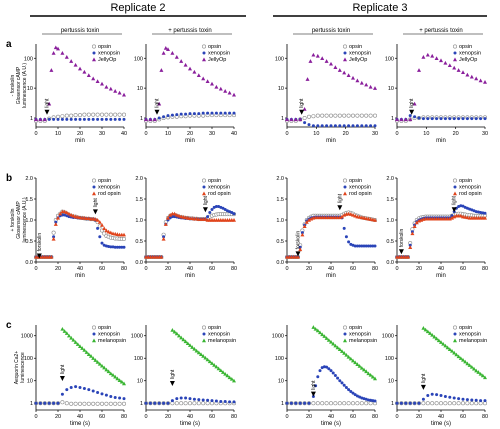 The height and width of the screenshot is (429, 500). What do you see at coordinates (190, 417) in the screenshot?
I see `x-tick-label: 40` at bounding box center [190, 417].